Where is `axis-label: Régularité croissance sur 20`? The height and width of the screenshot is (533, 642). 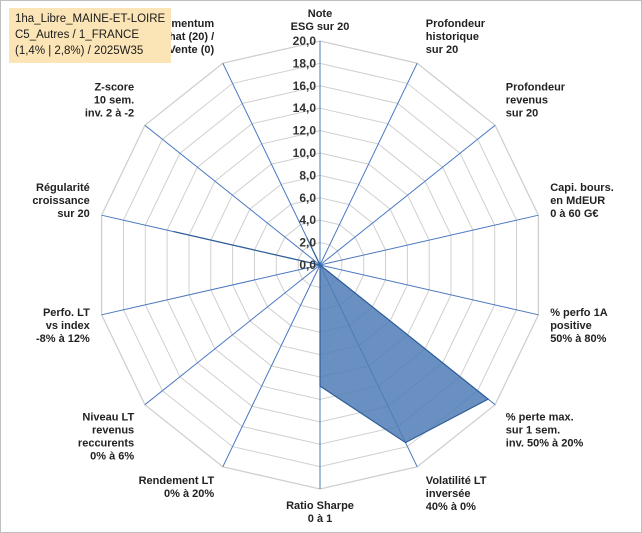 axis-label: Régularité croissance sur 20 is located at coordinates (60, 201).